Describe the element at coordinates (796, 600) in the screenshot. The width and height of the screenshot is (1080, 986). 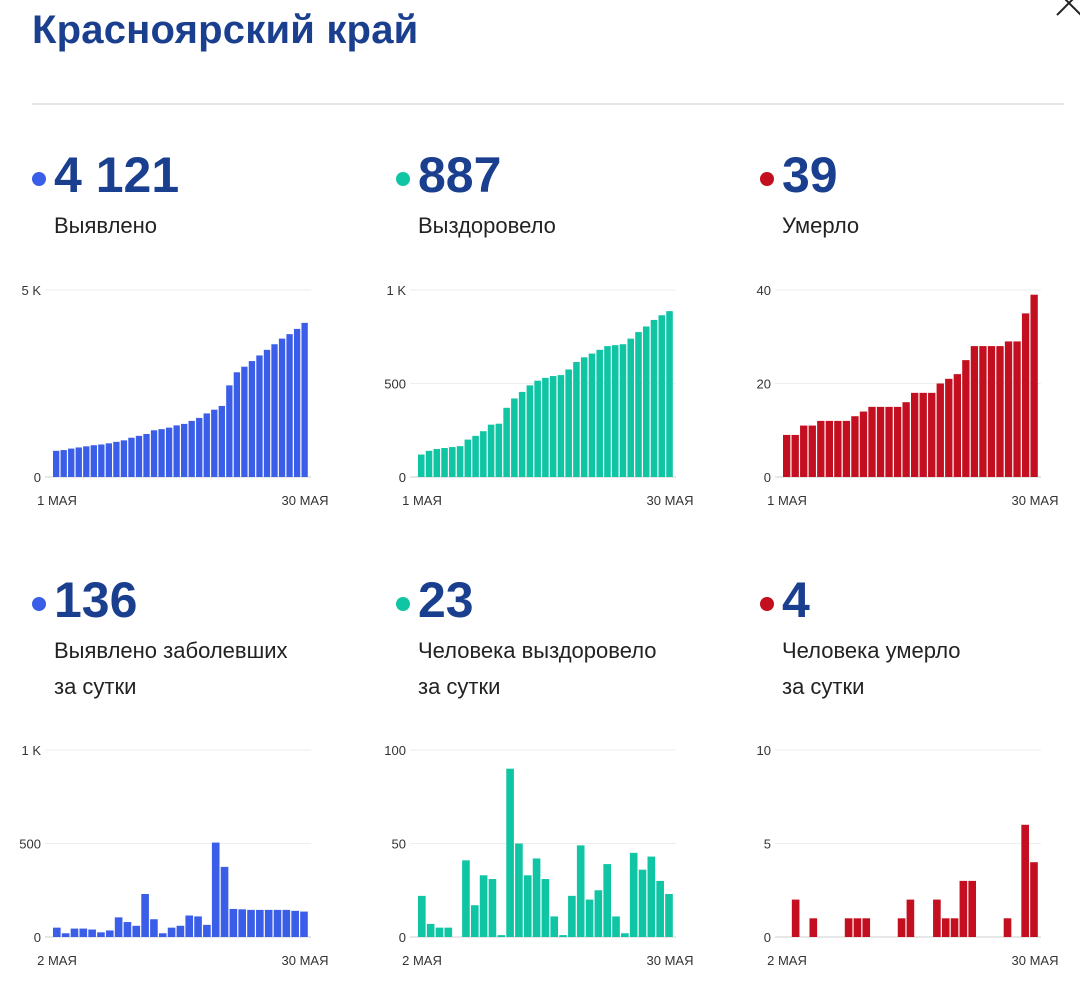
I see `stat-value: 4` at that location.